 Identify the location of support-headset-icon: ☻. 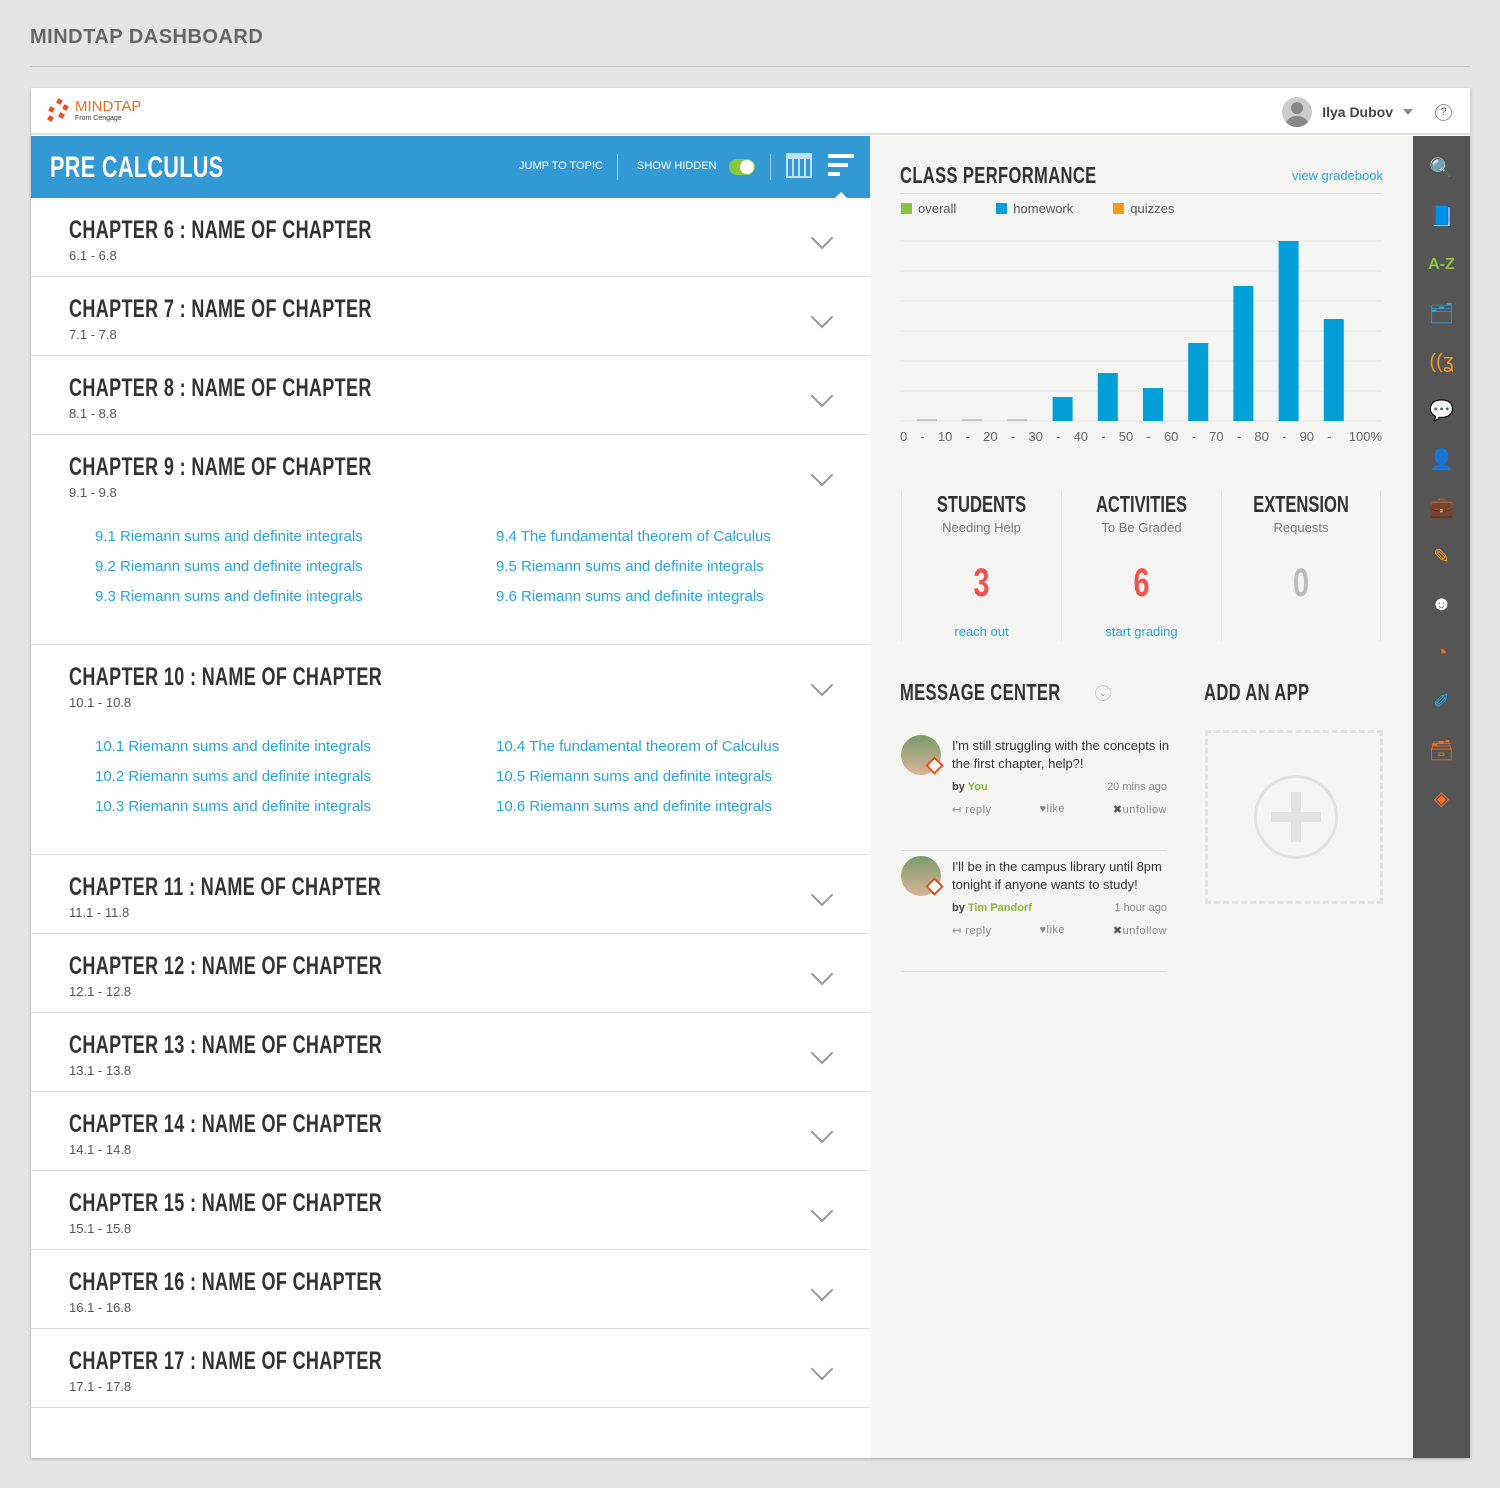
(1441, 604).